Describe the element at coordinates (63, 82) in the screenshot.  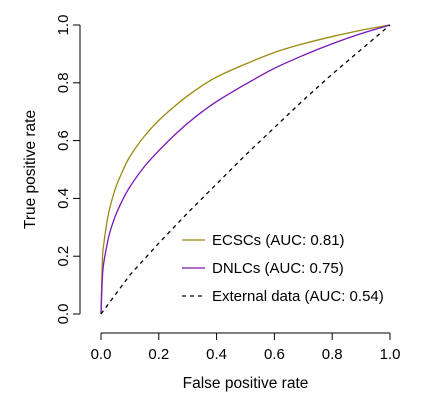
I see `y-tick-label: 0.8` at that location.